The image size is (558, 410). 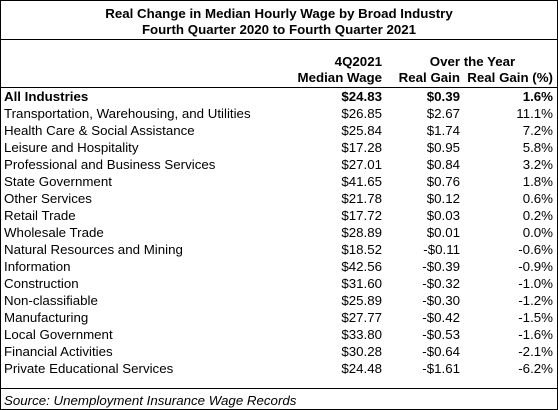 What do you see at coordinates (361, 130) in the screenshot?
I see `median-wage-cell: $25.84` at bounding box center [361, 130].